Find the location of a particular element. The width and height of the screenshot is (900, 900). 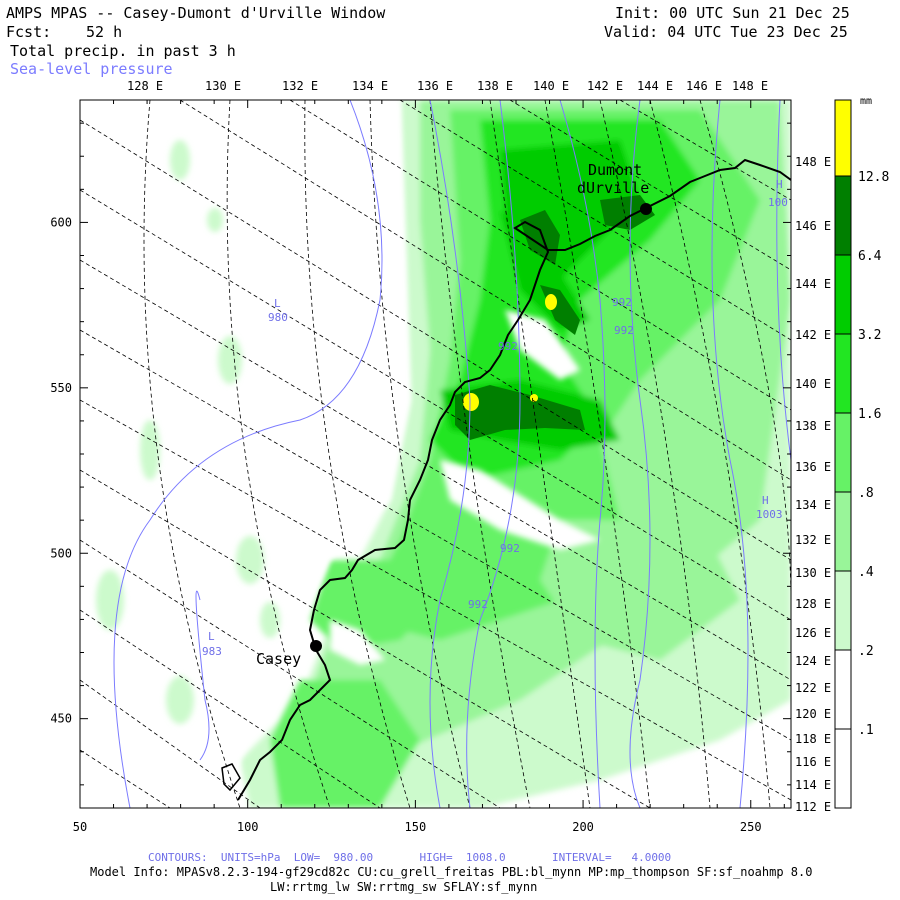

y-tick-label: 550 is located at coordinates (61, 388).